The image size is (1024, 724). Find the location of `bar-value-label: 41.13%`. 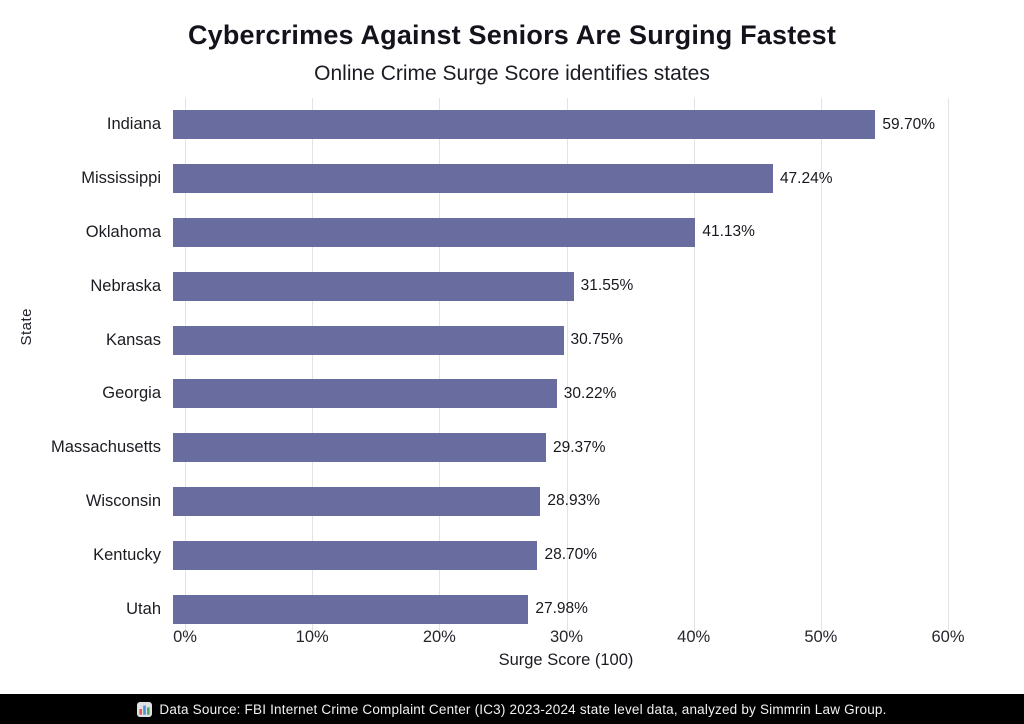

bar-value-label: 41.13% is located at coordinates (728, 232).